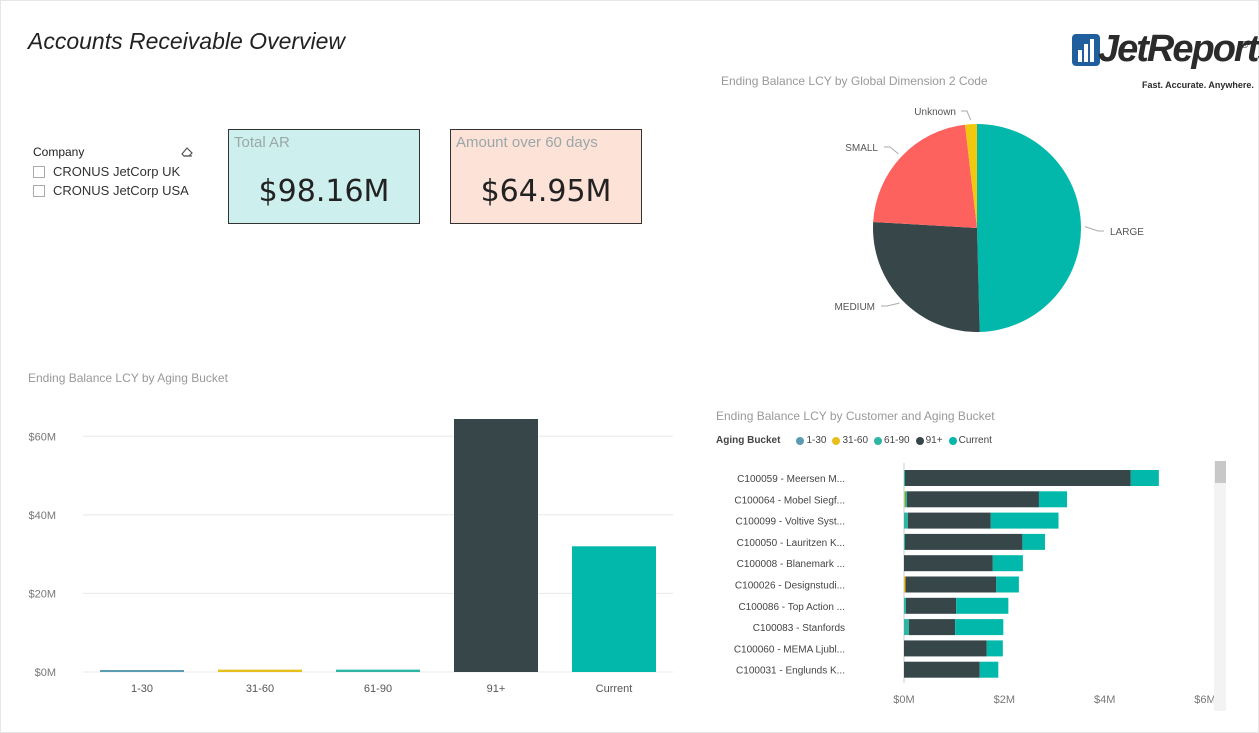  I want to click on pie-slice-label: Unknown, so click(935, 112).